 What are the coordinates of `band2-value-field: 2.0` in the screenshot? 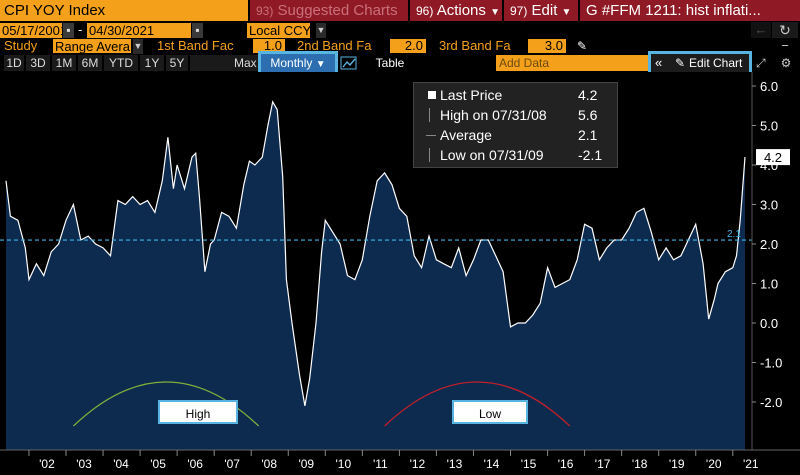 It's located at (408, 46).